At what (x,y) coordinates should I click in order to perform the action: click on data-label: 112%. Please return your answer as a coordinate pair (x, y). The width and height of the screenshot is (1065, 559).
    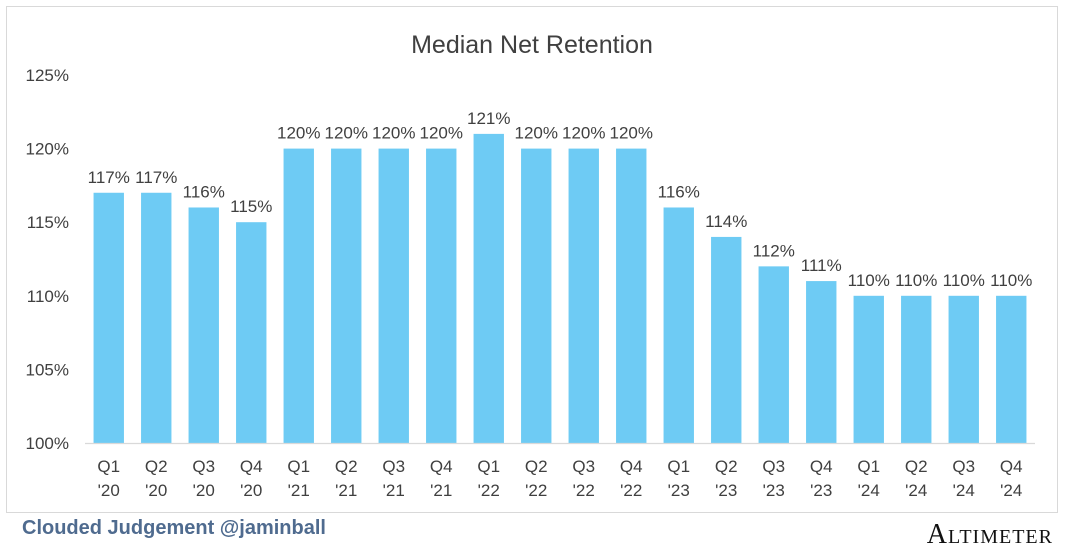
    Looking at the image, I should click on (774, 250).